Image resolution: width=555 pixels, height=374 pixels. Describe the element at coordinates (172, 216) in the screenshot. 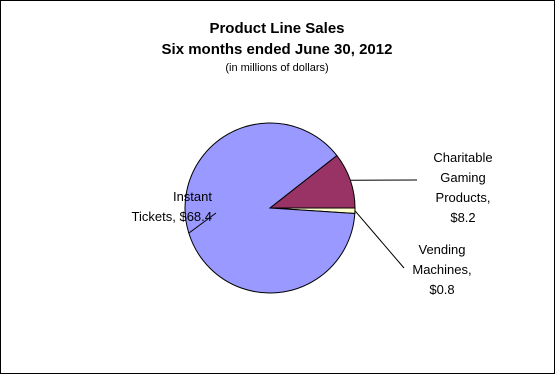

I see `slice-label-instant-line2: Tickets, $68.4` at that location.